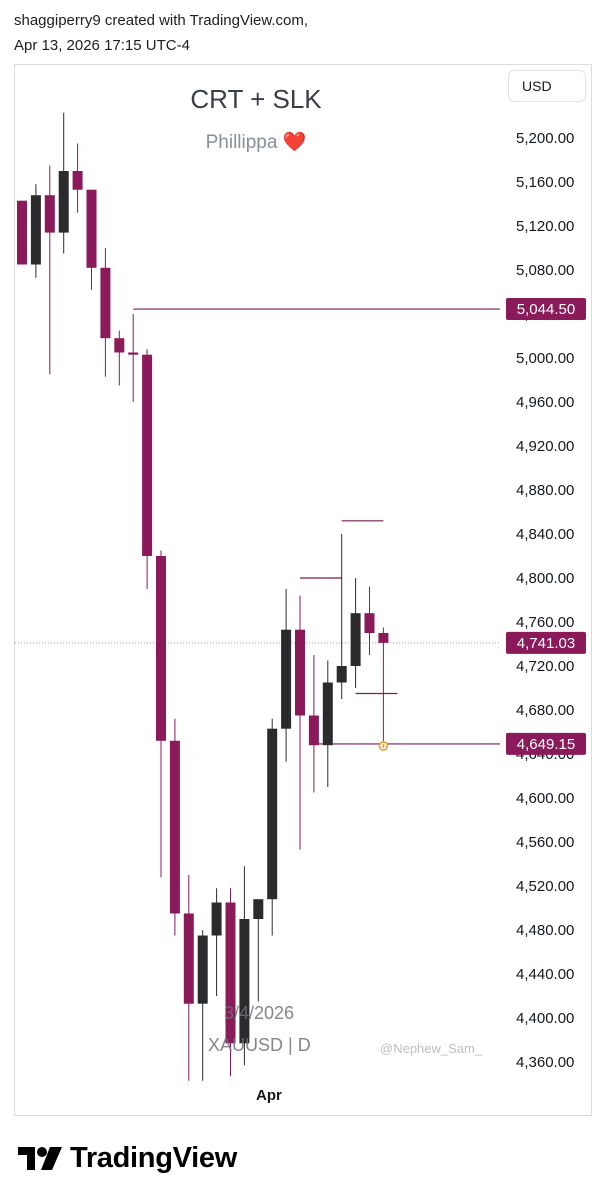  I want to click on price-tag-label: 5,044.50, so click(546, 309).